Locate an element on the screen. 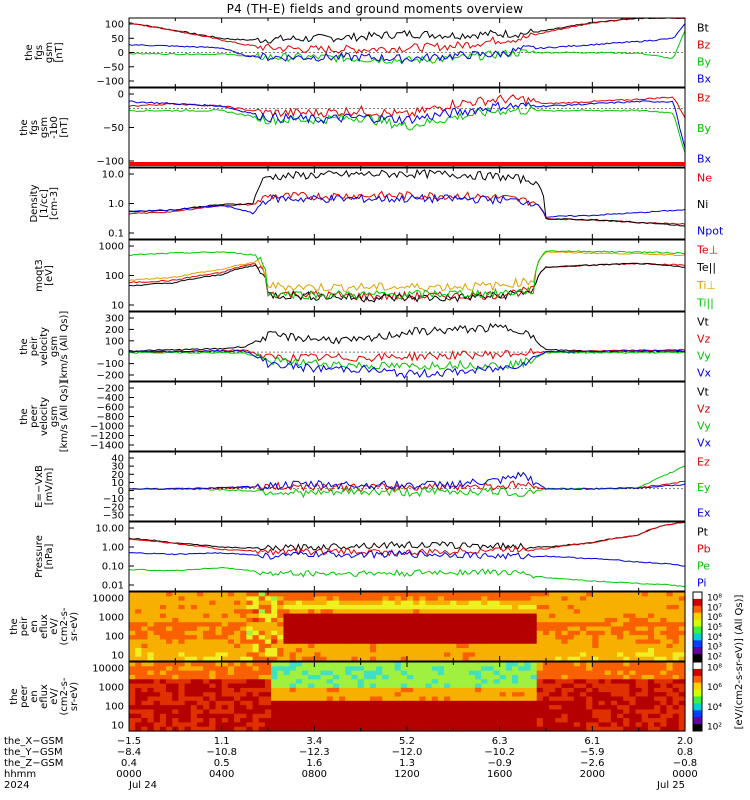 This screenshot has height=800, width=750. y-tick-label: −100 is located at coordinates (110, 162).